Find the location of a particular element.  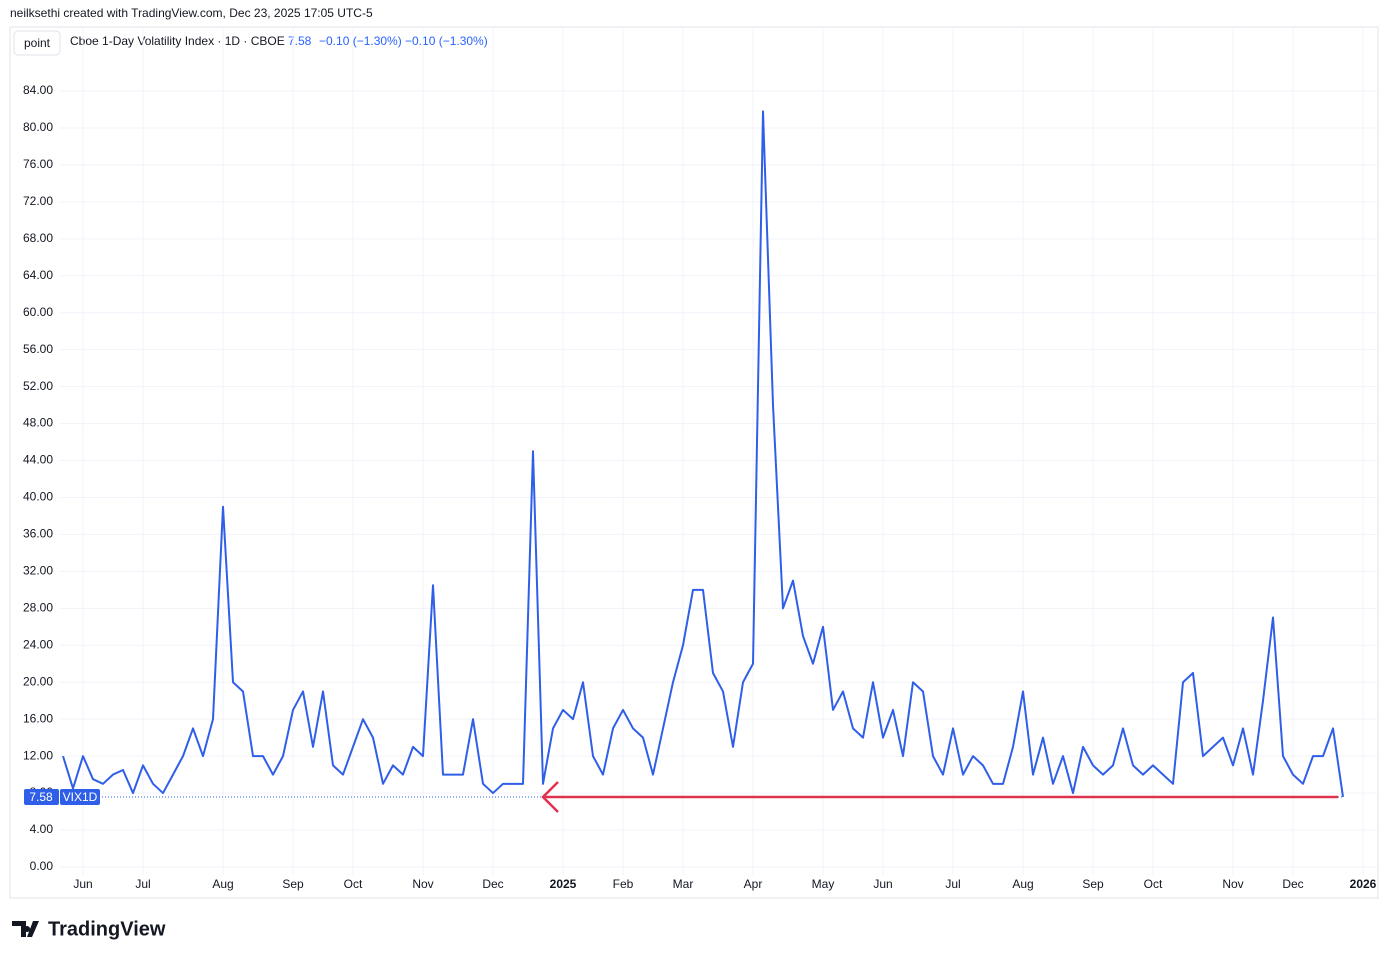

price-tag-value: 7.58 is located at coordinates (41, 797).